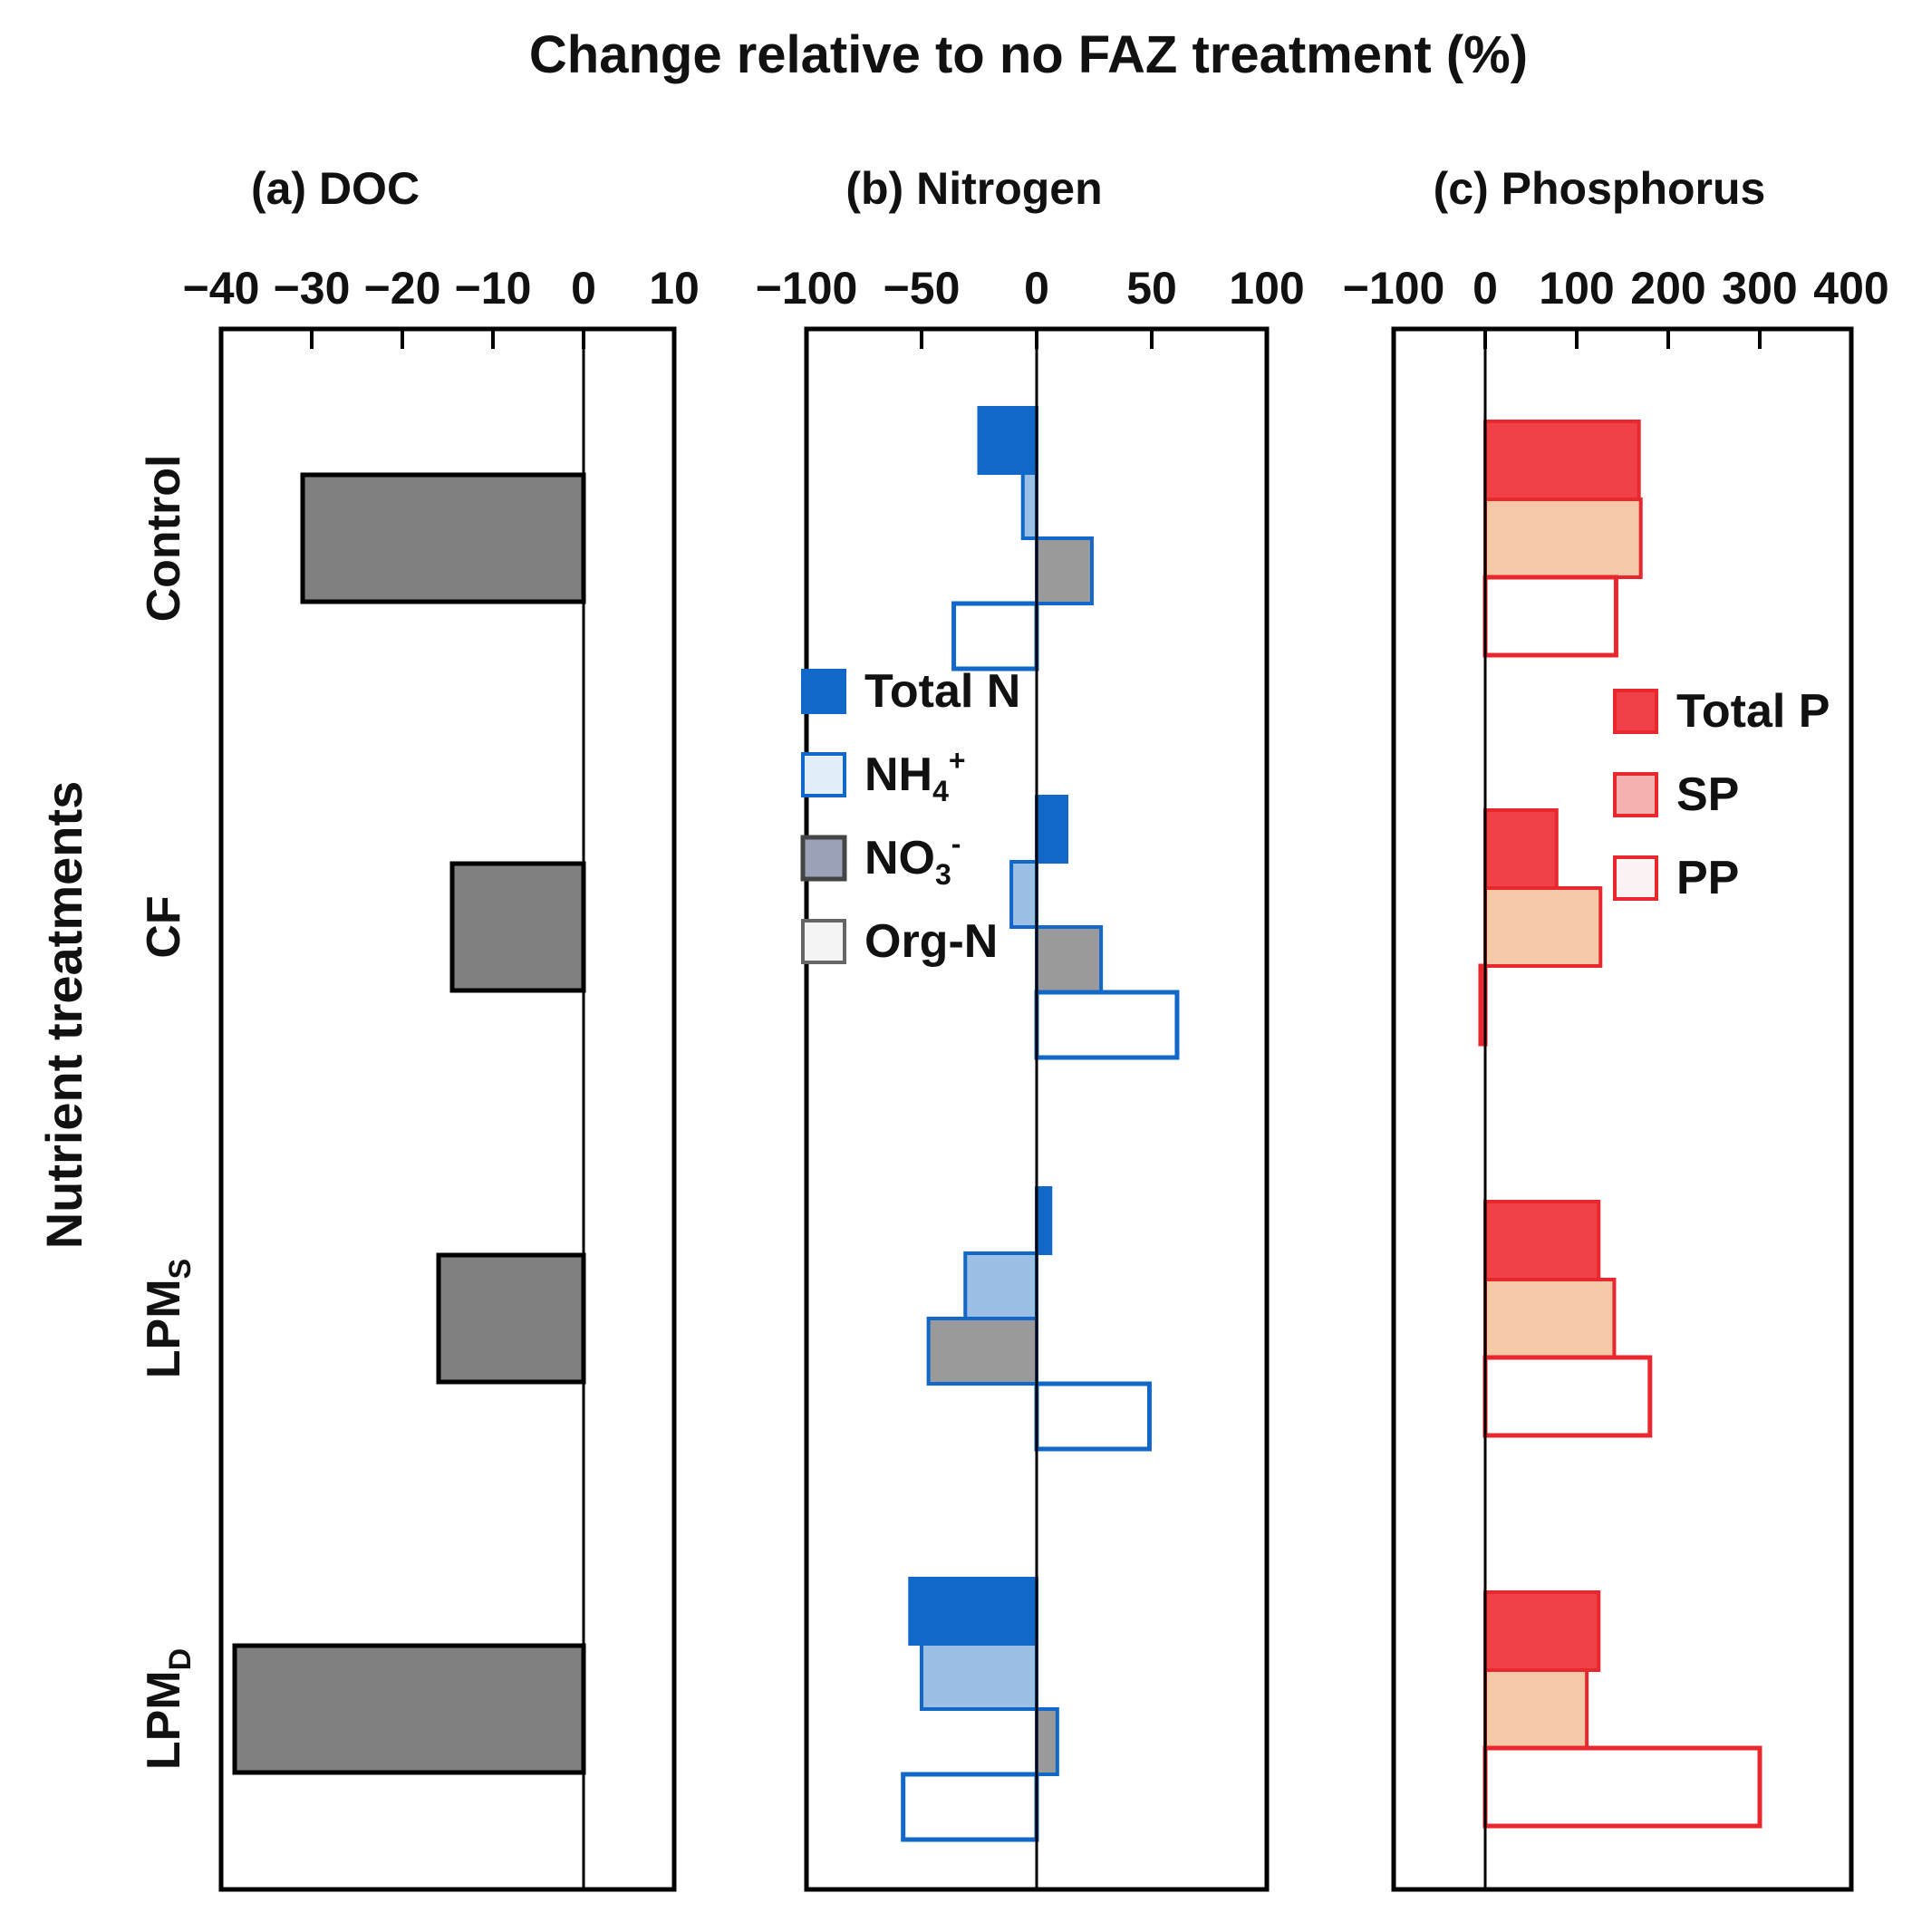  Describe the element at coordinates (970, 1807) in the screenshot. I see `bar-nitrogen-org-n-lpmd` at that location.